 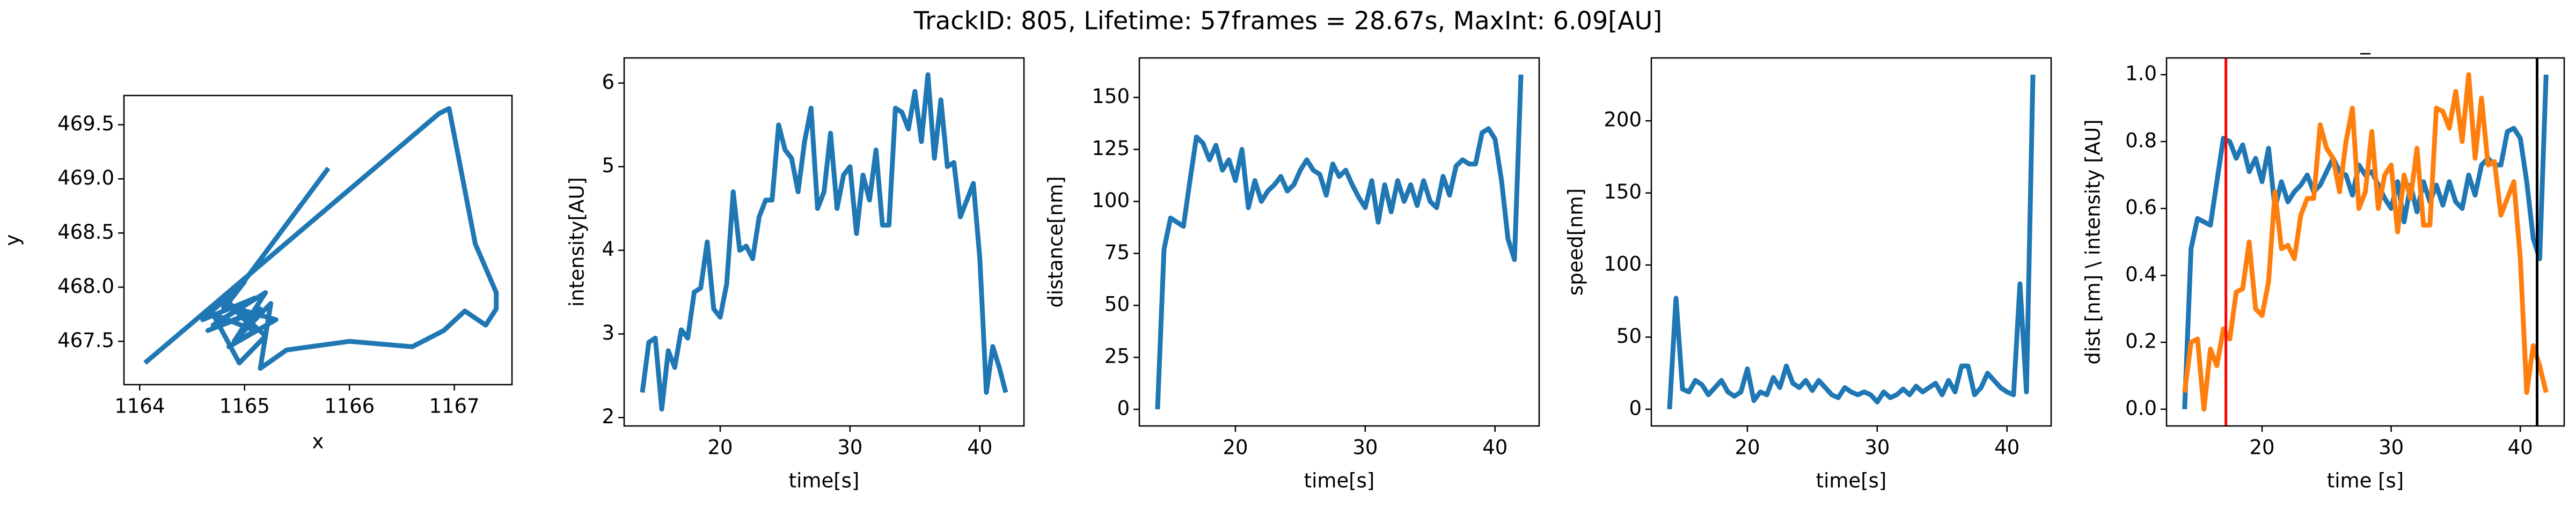 What do you see at coordinates (85, 232) in the screenshot?
I see `y-tick-label: 468.5` at bounding box center [85, 232].